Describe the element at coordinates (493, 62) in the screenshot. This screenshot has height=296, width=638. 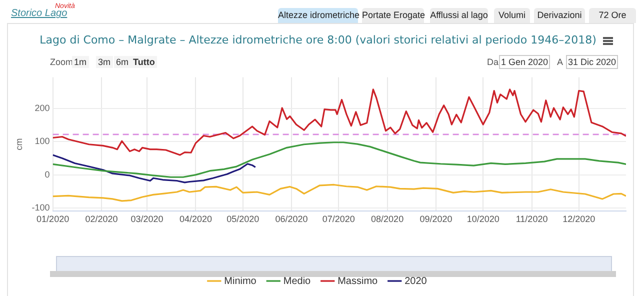
I see `text: Da` at that location.